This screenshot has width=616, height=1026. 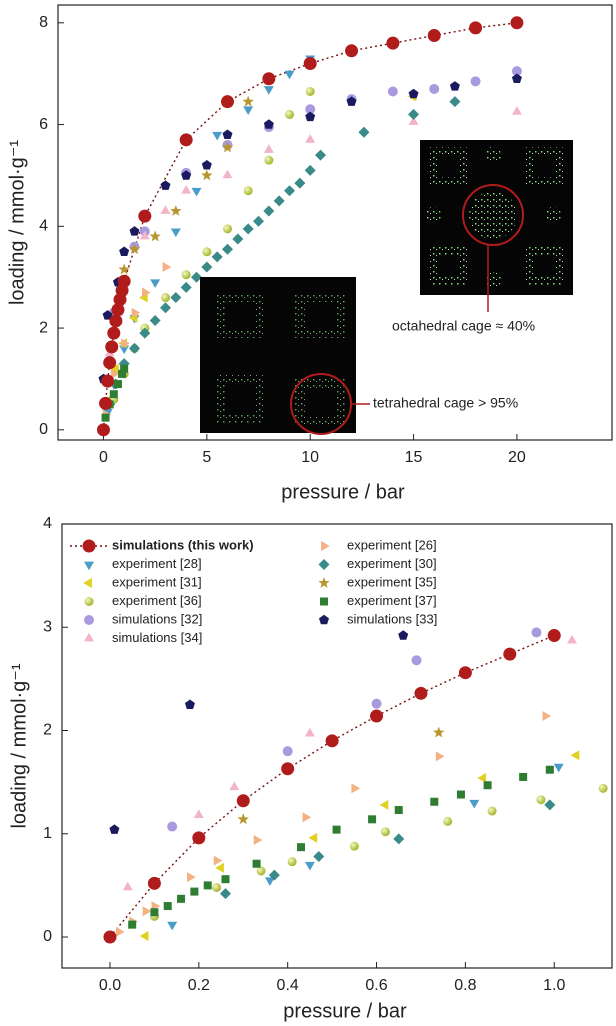 What do you see at coordinates (47, 833) in the screenshot?
I see `y-tick-label: 1` at bounding box center [47, 833].